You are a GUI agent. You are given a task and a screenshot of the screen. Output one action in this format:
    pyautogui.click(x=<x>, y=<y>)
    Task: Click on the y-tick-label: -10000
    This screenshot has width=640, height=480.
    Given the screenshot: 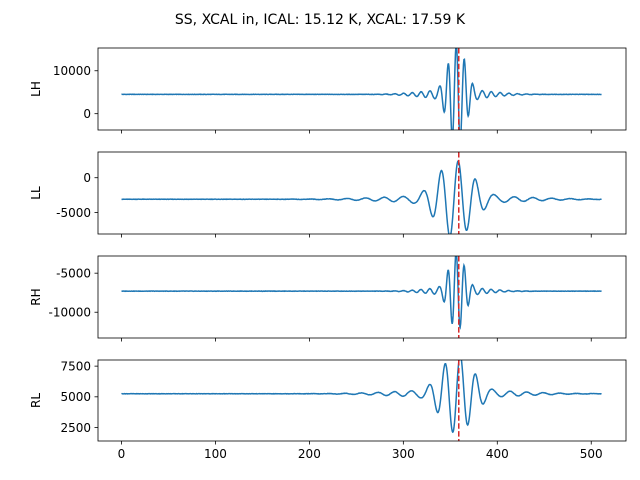 What is the action you would take?
    pyautogui.click(x=69, y=313)
    